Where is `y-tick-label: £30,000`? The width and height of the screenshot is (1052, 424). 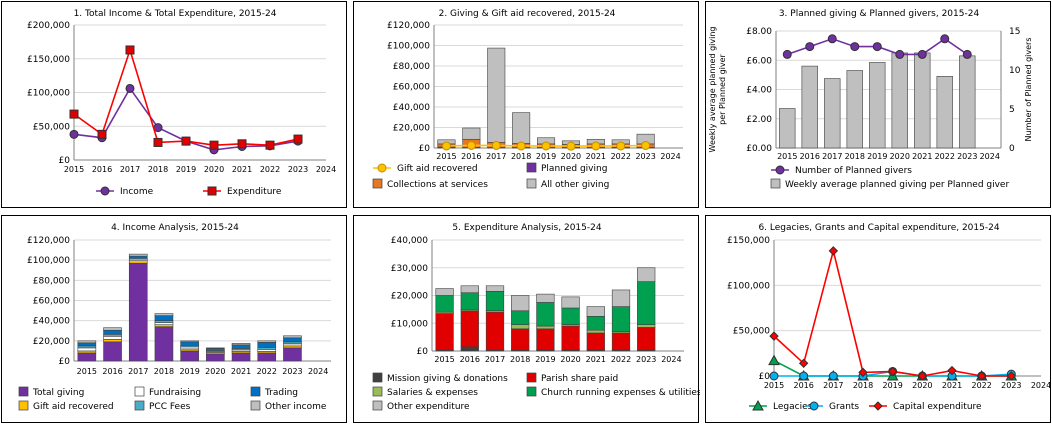
y-tick-label: £30,000 is located at coordinates (409, 269).